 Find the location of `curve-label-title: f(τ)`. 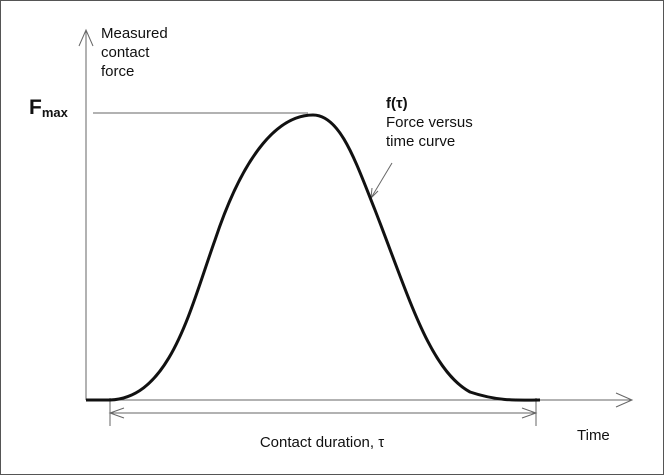

curve-label-title: f(τ) is located at coordinates (397, 103).